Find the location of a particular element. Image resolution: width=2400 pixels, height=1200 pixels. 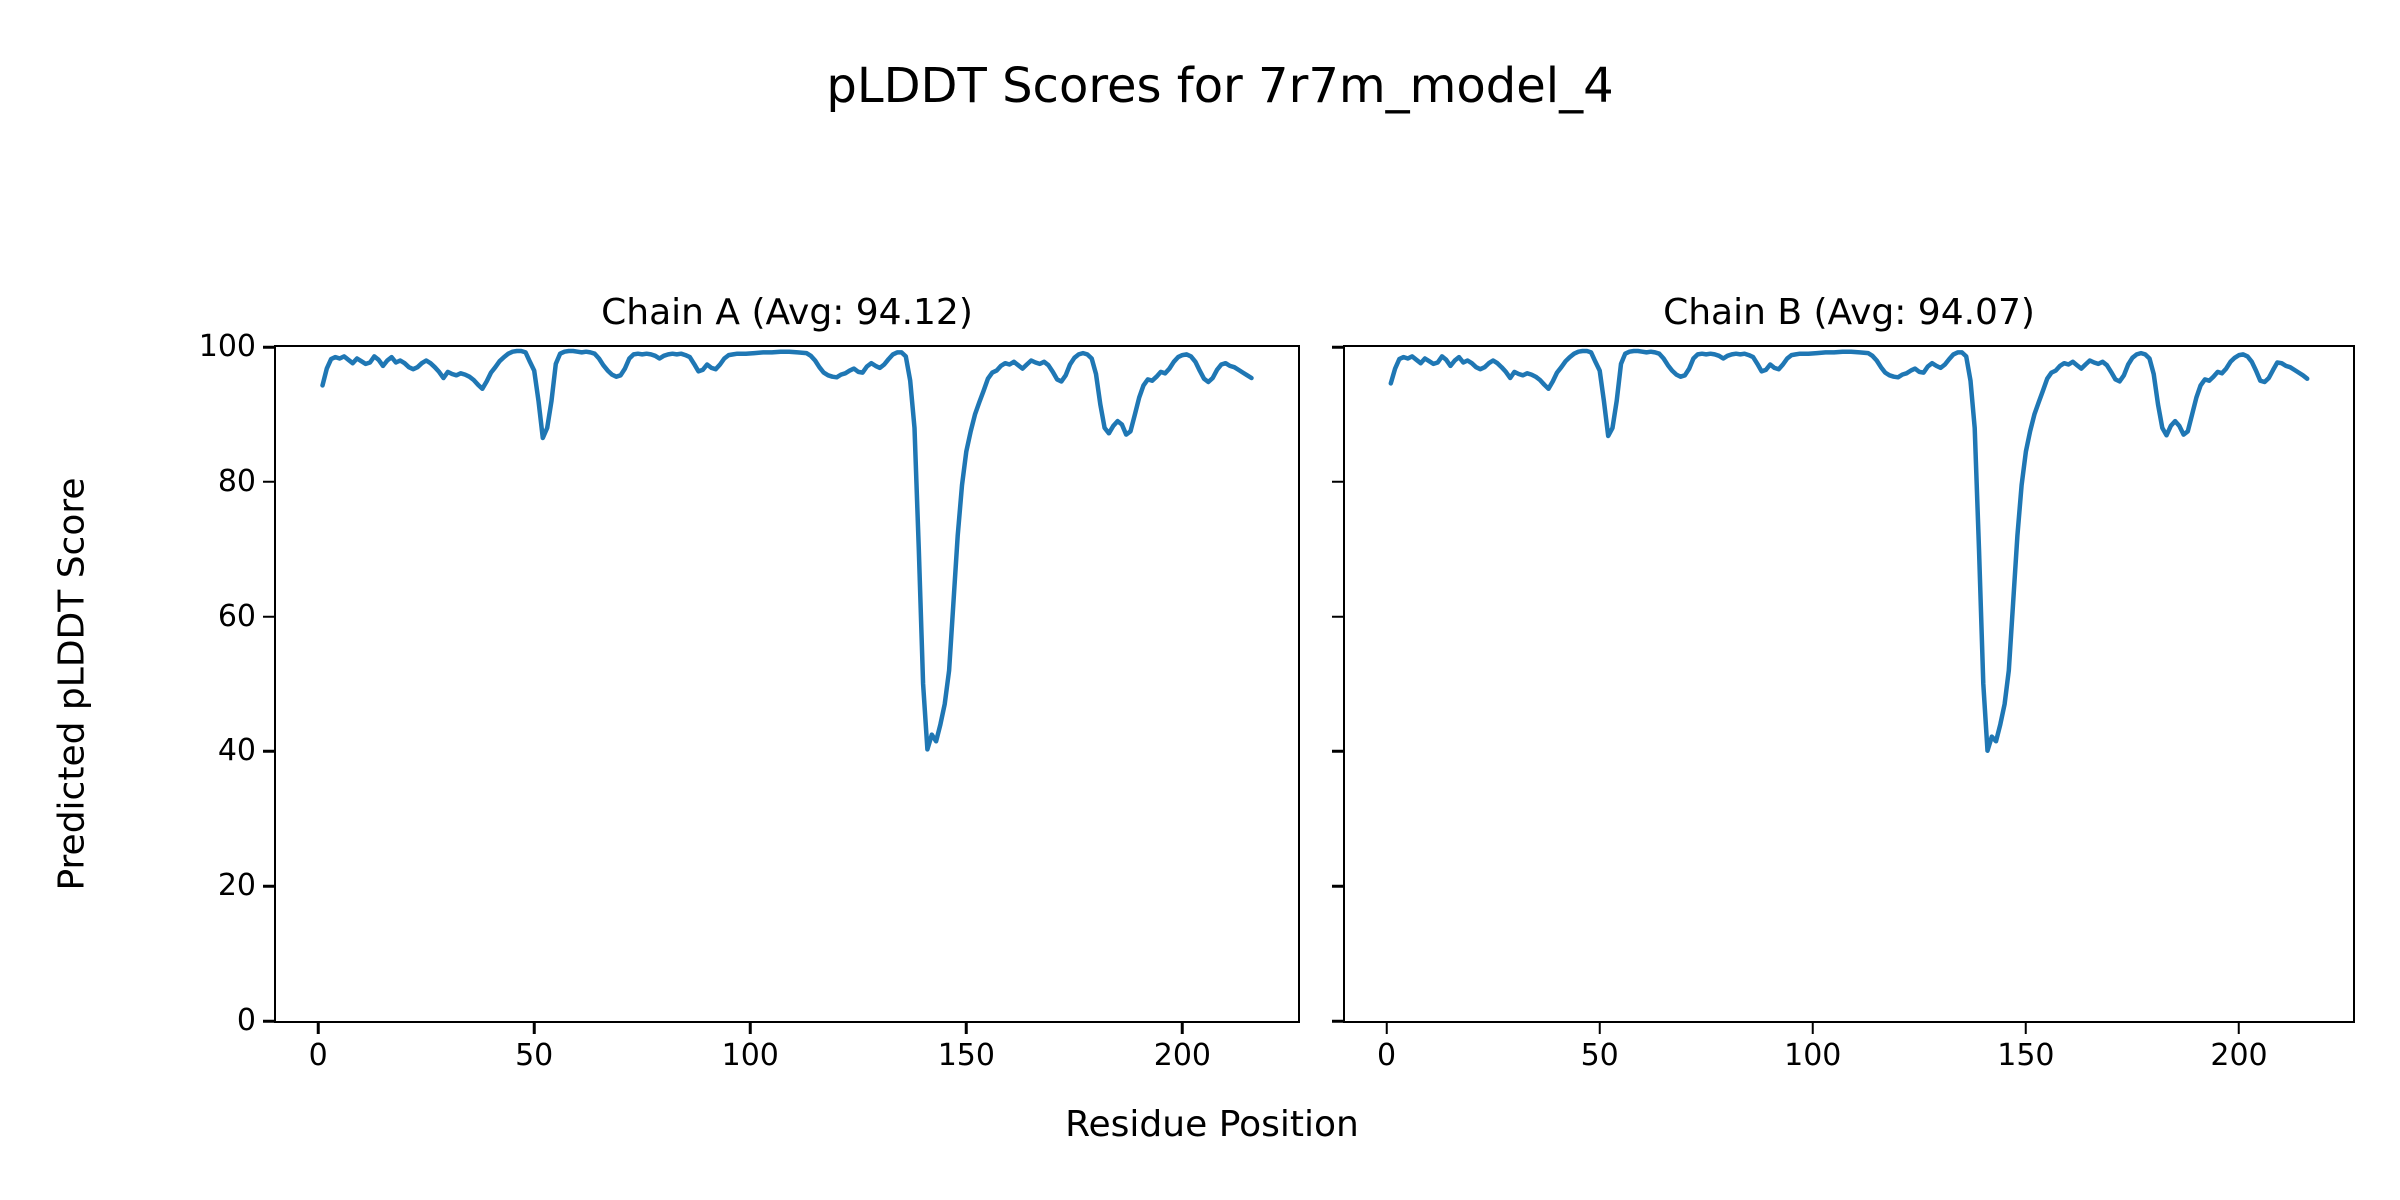

x-axis-label: Residue Position is located at coordinates (1212, 1124).